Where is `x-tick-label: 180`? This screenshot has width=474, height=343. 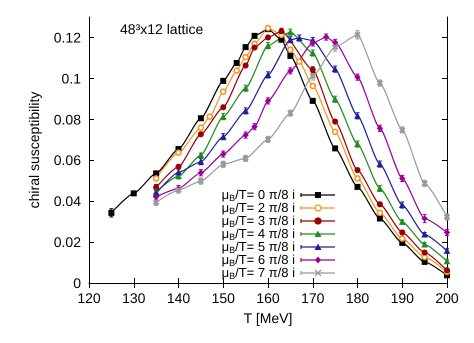
x-tick-label: 180 is located at coordinates (358, 298).